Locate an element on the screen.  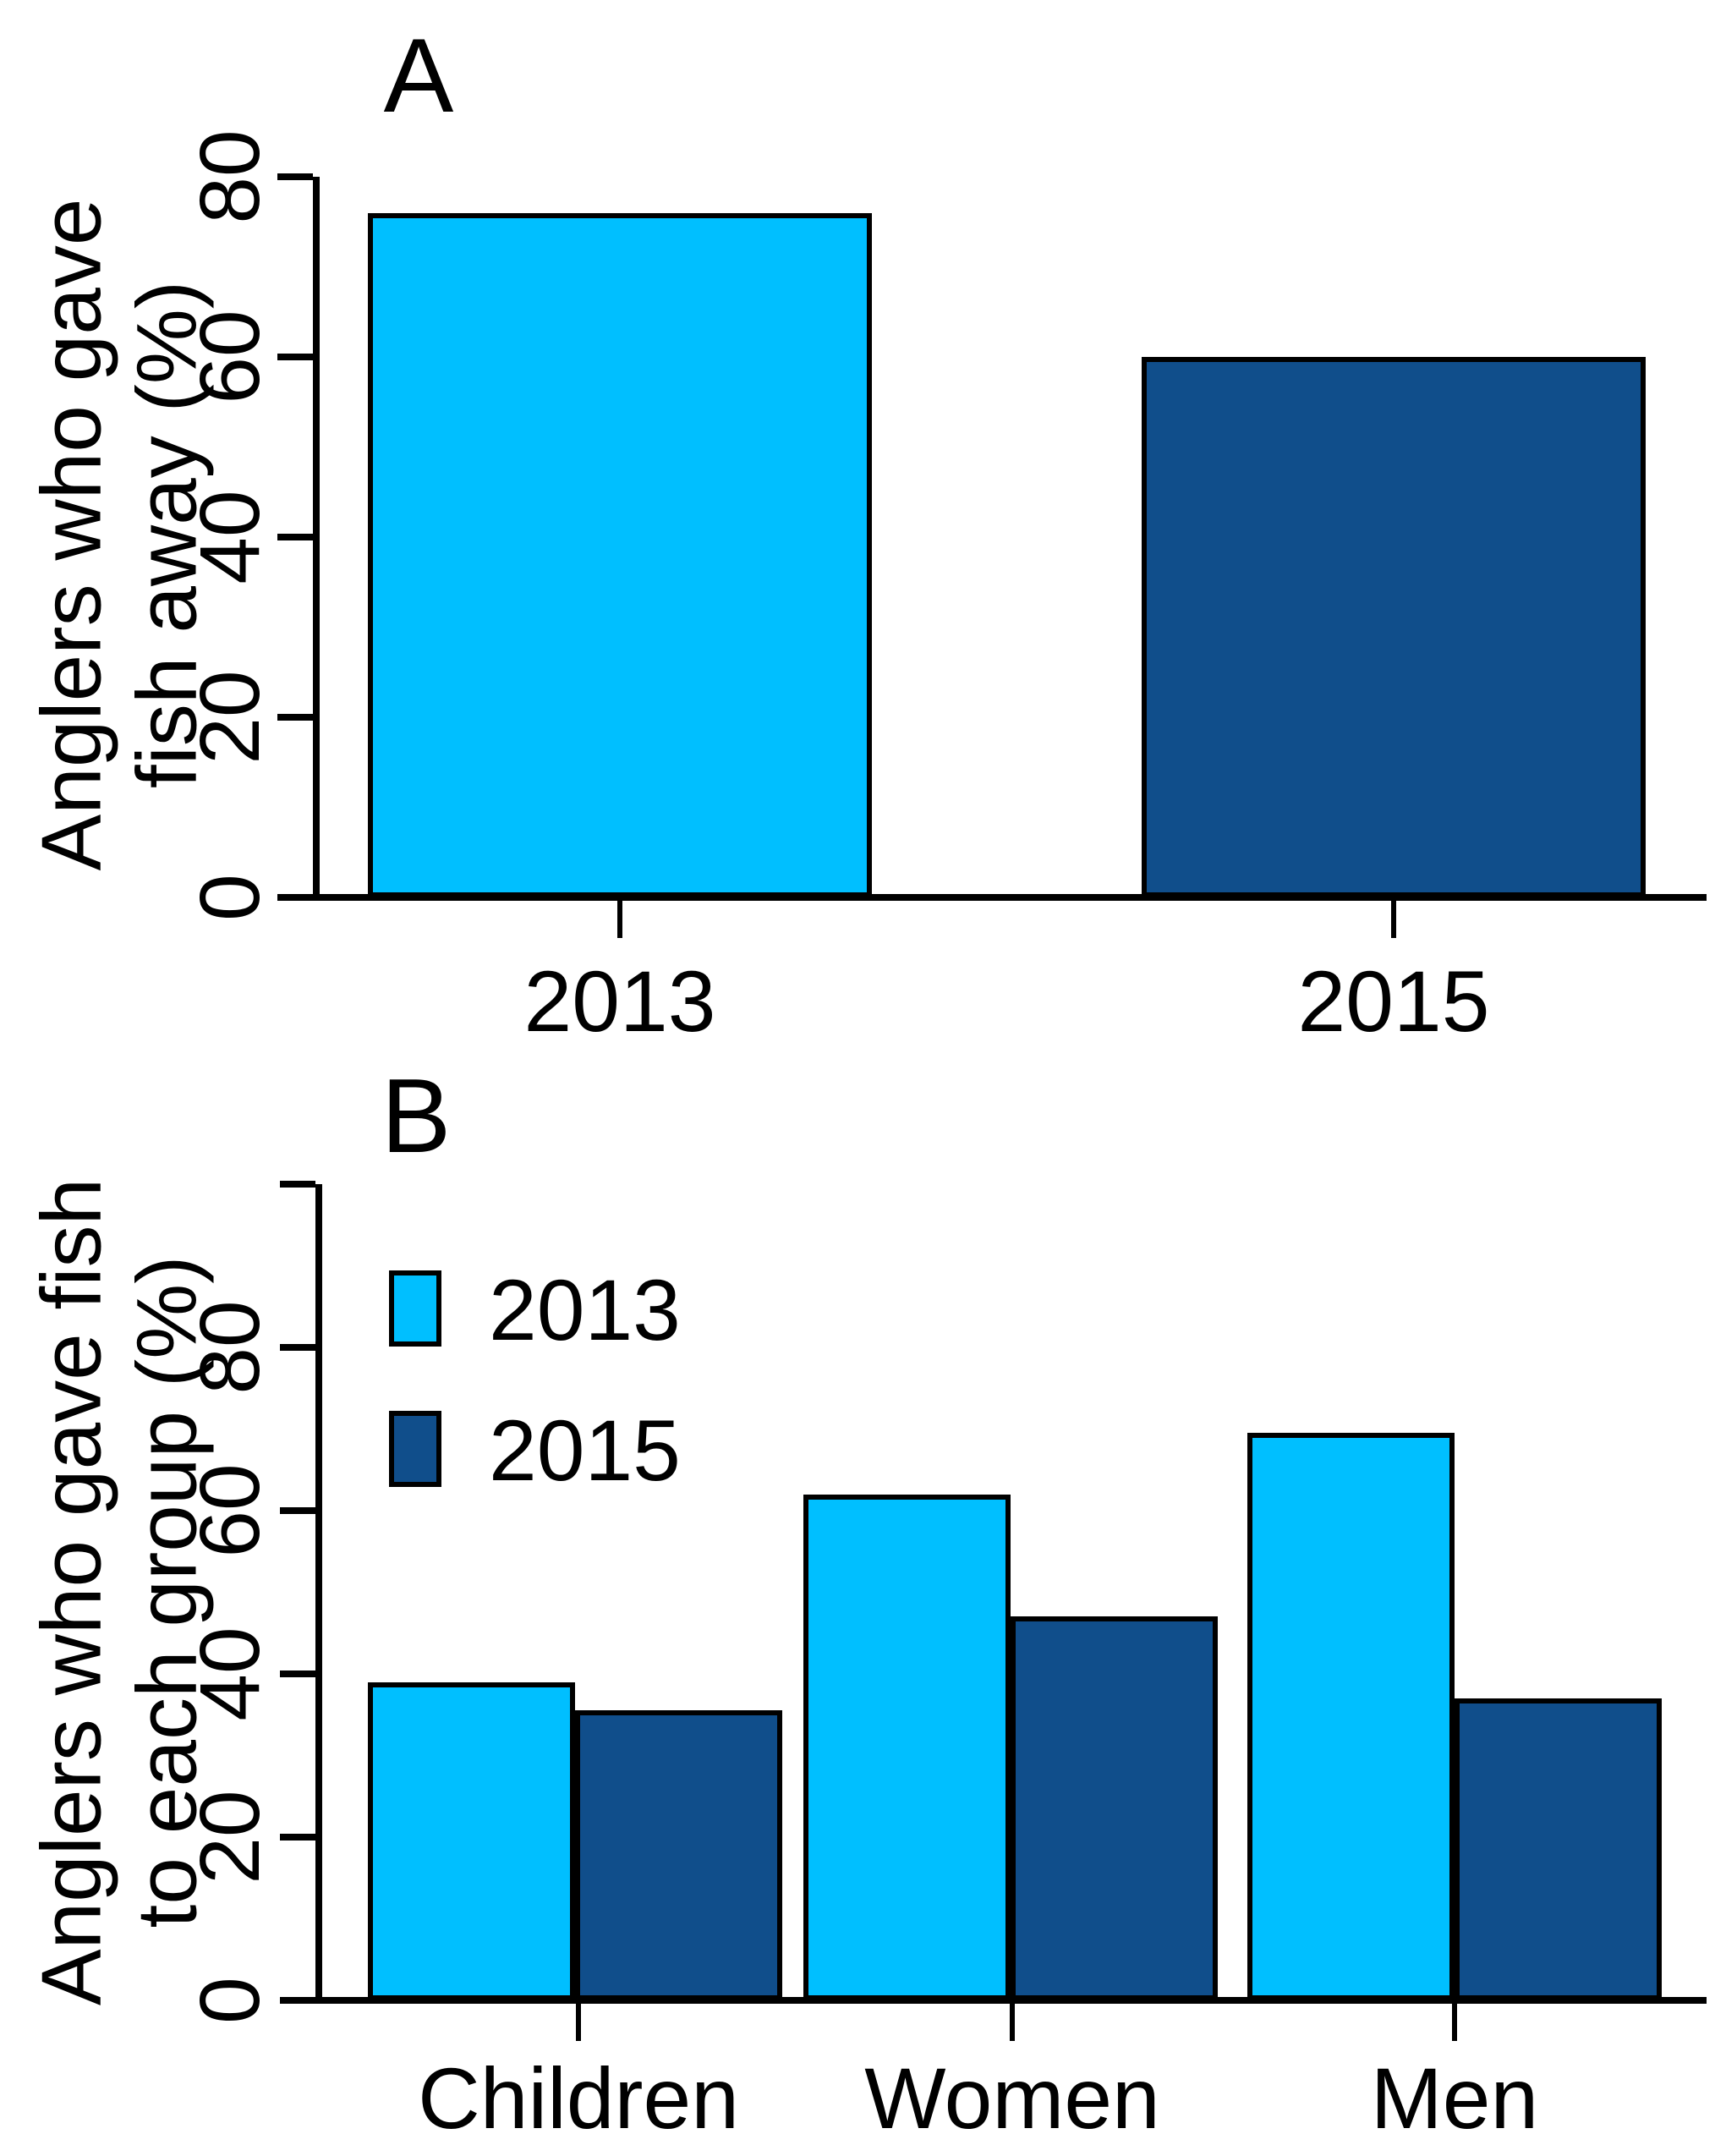
panel-b-ylabel-line1: Anglers who gave fish is located at coordinates (71, 1592).